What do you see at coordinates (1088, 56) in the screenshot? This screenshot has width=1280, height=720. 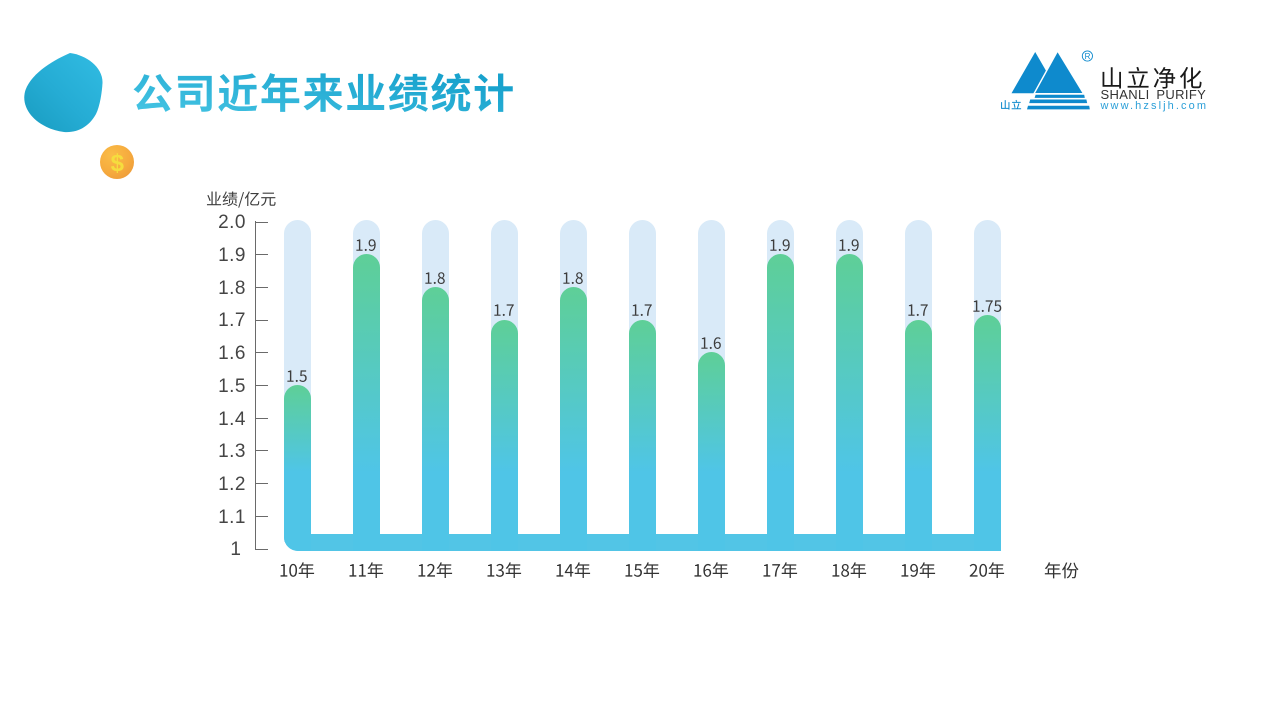 I see `svg-text: R` at bounding box center [1088, 56].